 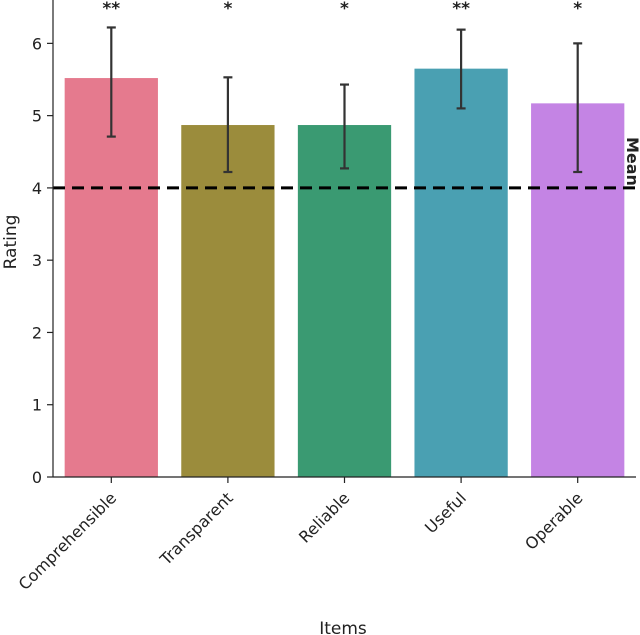 I want to click on y-tick-label: 4, so click(x=37, y=188).